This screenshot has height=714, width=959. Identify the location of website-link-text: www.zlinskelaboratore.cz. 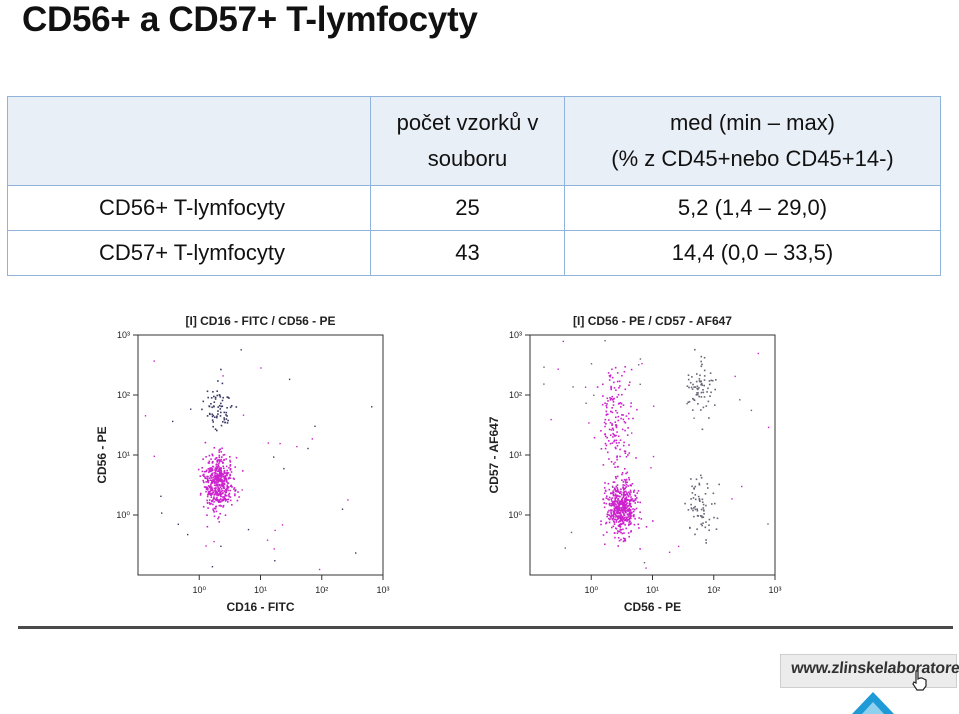
(874, 668).